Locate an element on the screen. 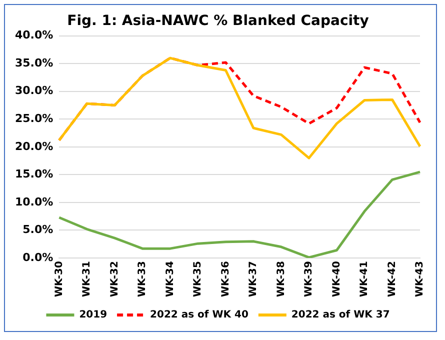  legend-label: 2019 is located at coordinates (93, 315).